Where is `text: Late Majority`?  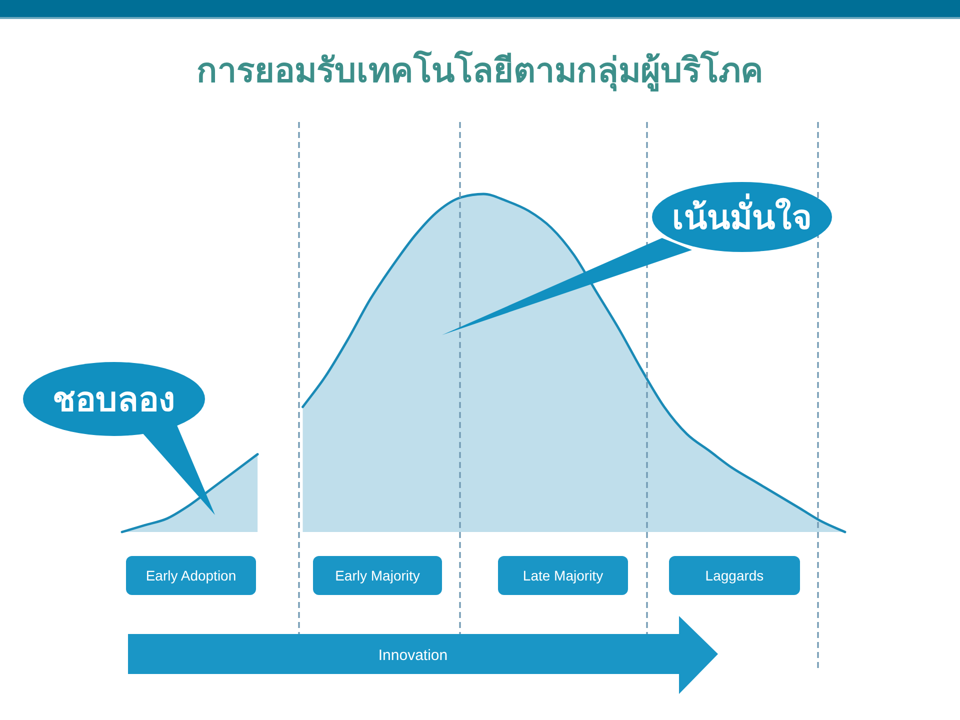 text: Late Majority is located at coordinates (563, 576).